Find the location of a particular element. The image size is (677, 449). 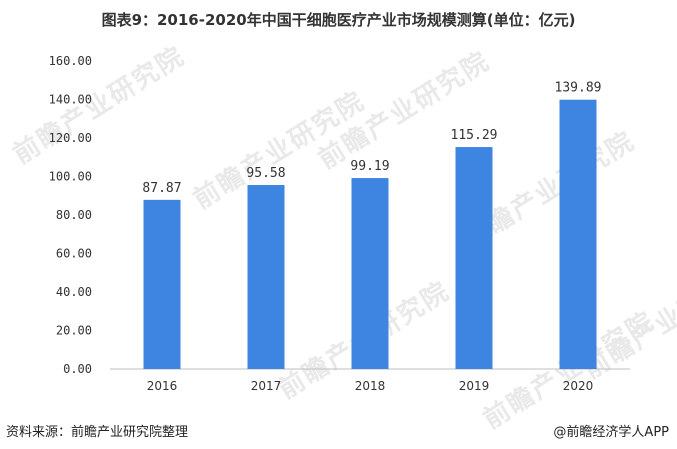

y-tick-label: 60.00 is located at coordinates (74, 254).